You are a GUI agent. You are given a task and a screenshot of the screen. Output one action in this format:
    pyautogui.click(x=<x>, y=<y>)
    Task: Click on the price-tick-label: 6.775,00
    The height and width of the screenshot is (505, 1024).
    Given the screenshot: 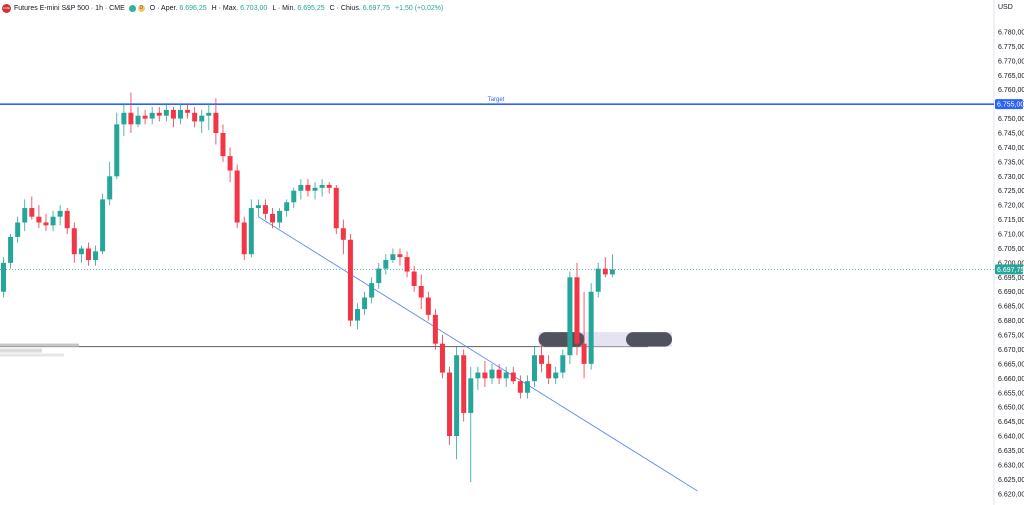 What is the action you would take?
    pyautogui.click(x=1011, y=47)
    